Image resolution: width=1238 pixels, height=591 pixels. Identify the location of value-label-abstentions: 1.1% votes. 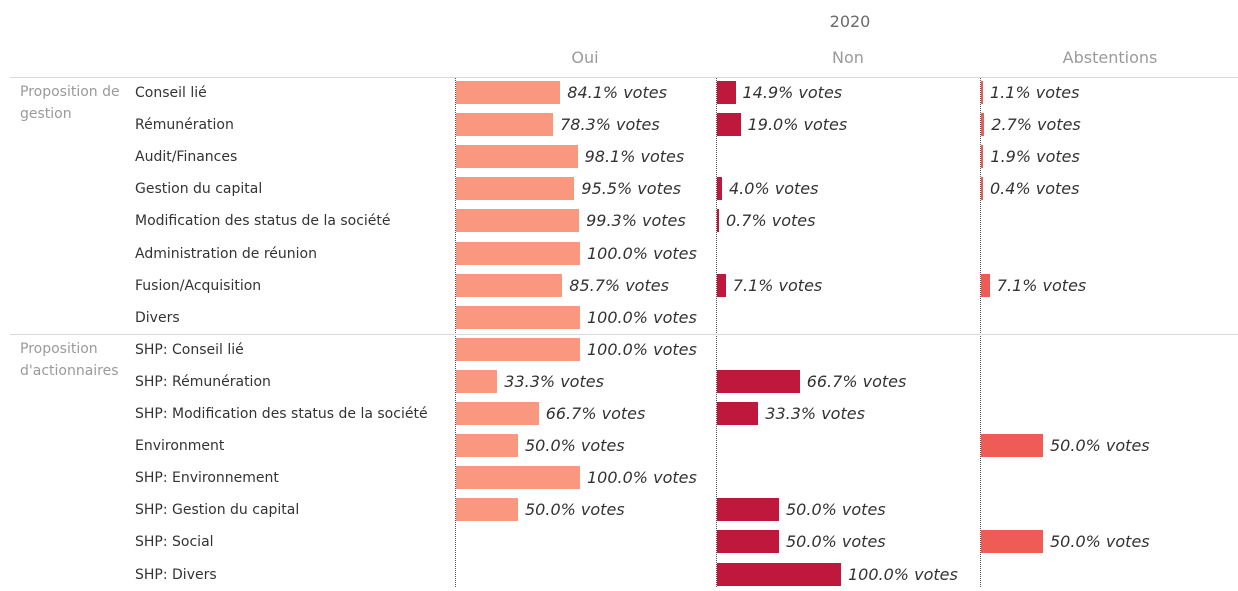
(1035, 92).